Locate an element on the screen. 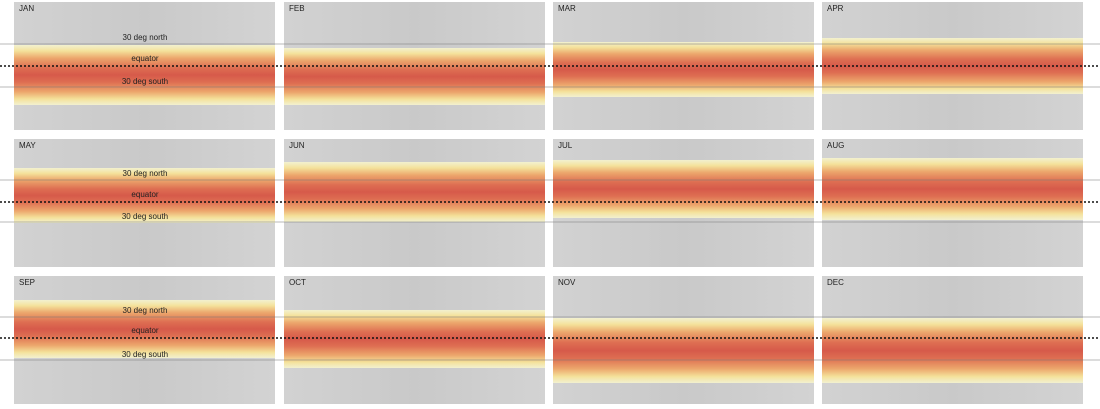 The height and width of the screenshot is (409, 1100). map-panel: AUG is located at coordinates (952, 203).